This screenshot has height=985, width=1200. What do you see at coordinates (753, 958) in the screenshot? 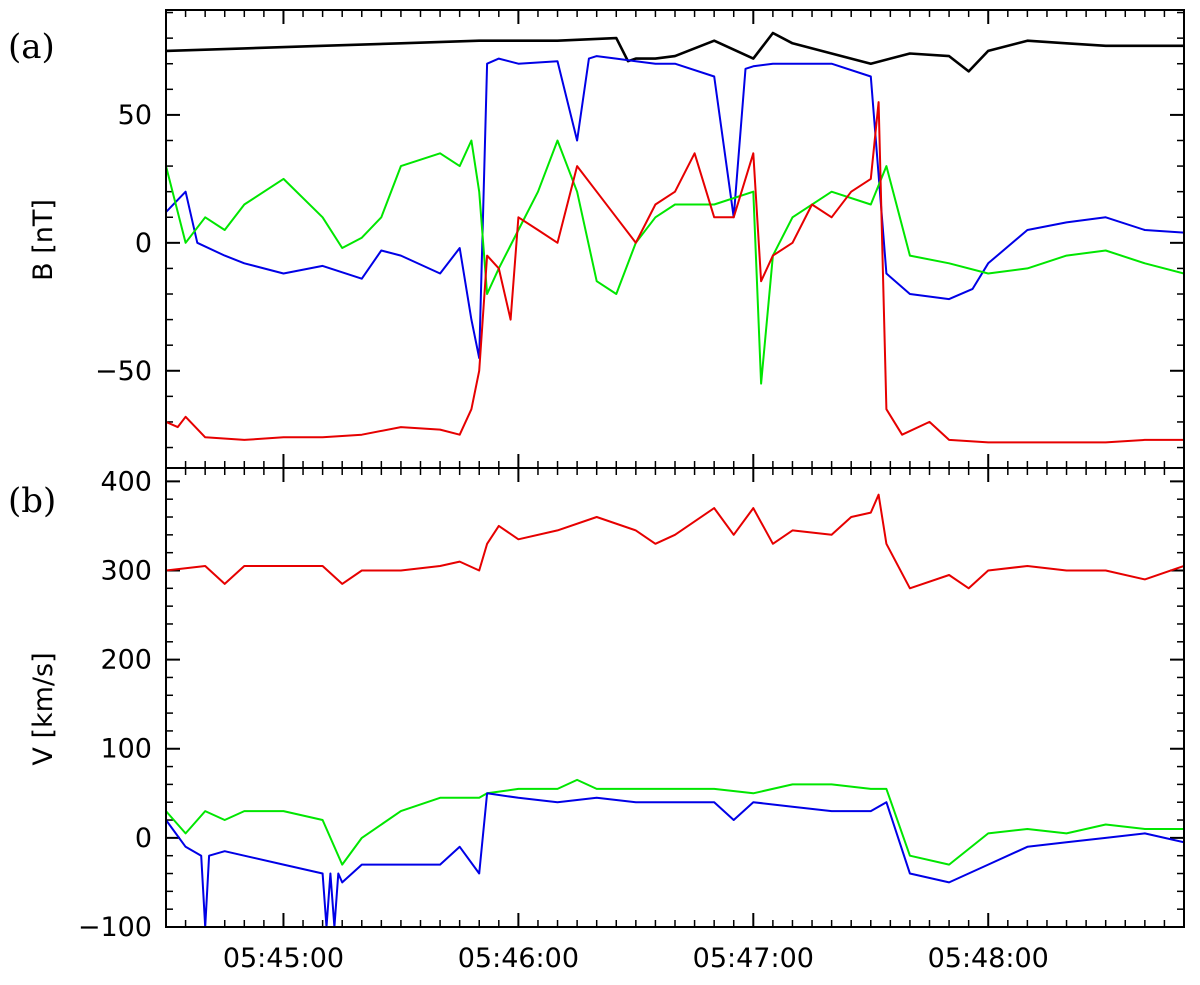
I see `x-tick-label: 05:47:00` at bounding box center [753, 958].